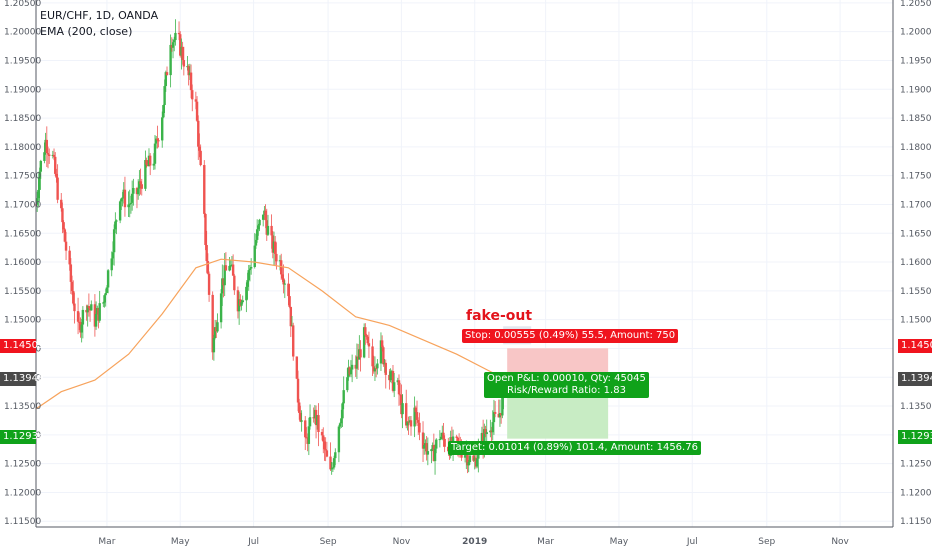  Describe the element at coordinates (22, 493) in the screenshot. I see `y-tick-label-left: 1.12000` at that location.